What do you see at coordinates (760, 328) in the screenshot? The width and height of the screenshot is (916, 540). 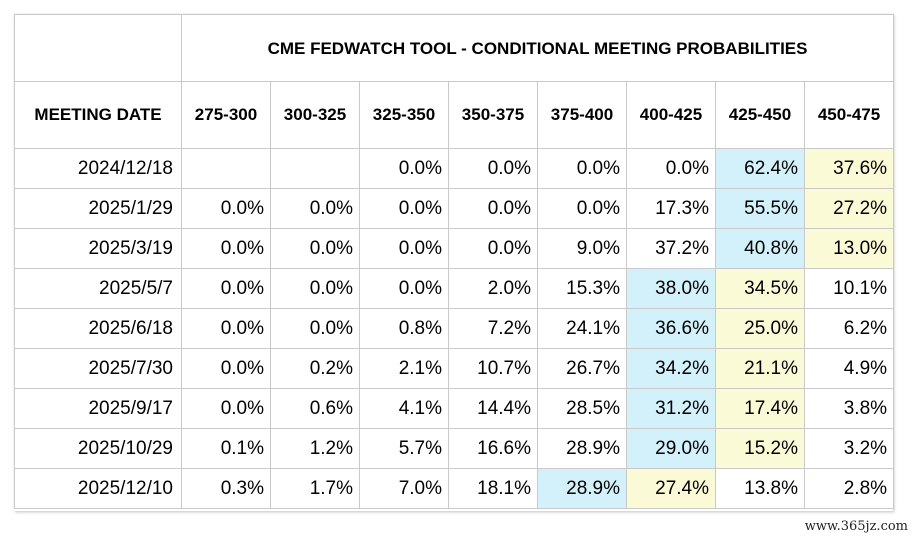 I see `probability-cell: 25.0%` at bounding box center [760, 328].